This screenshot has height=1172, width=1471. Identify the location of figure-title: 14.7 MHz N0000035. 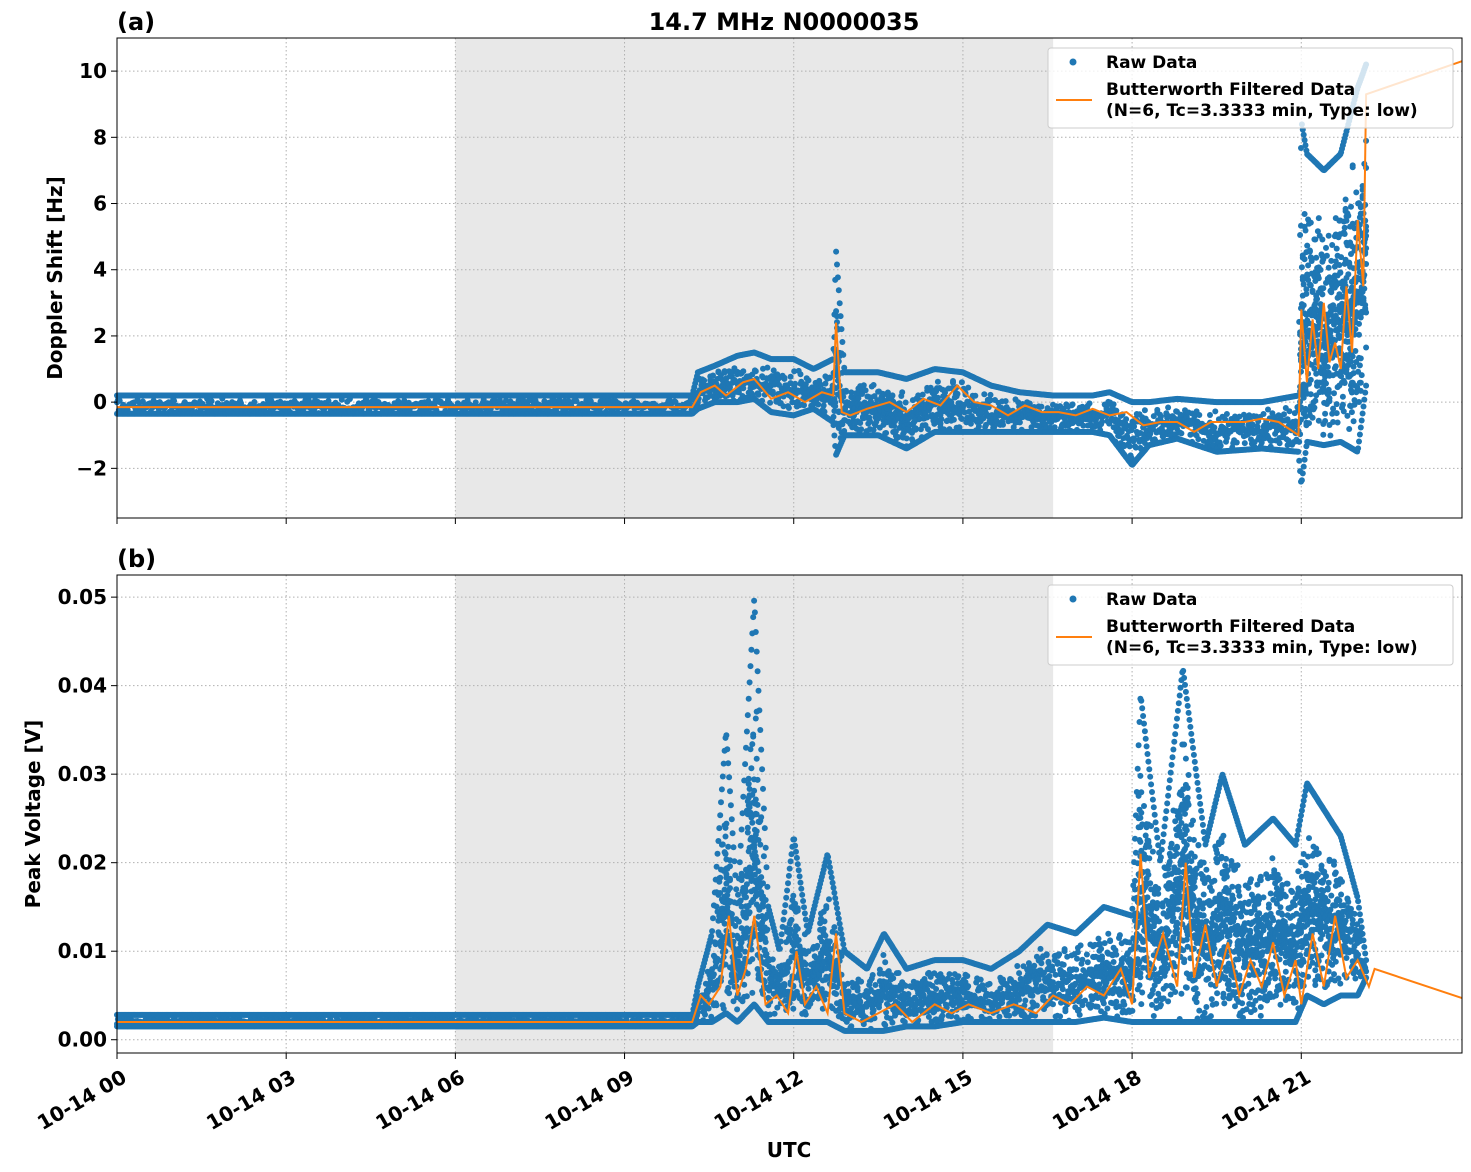
(784, 22).